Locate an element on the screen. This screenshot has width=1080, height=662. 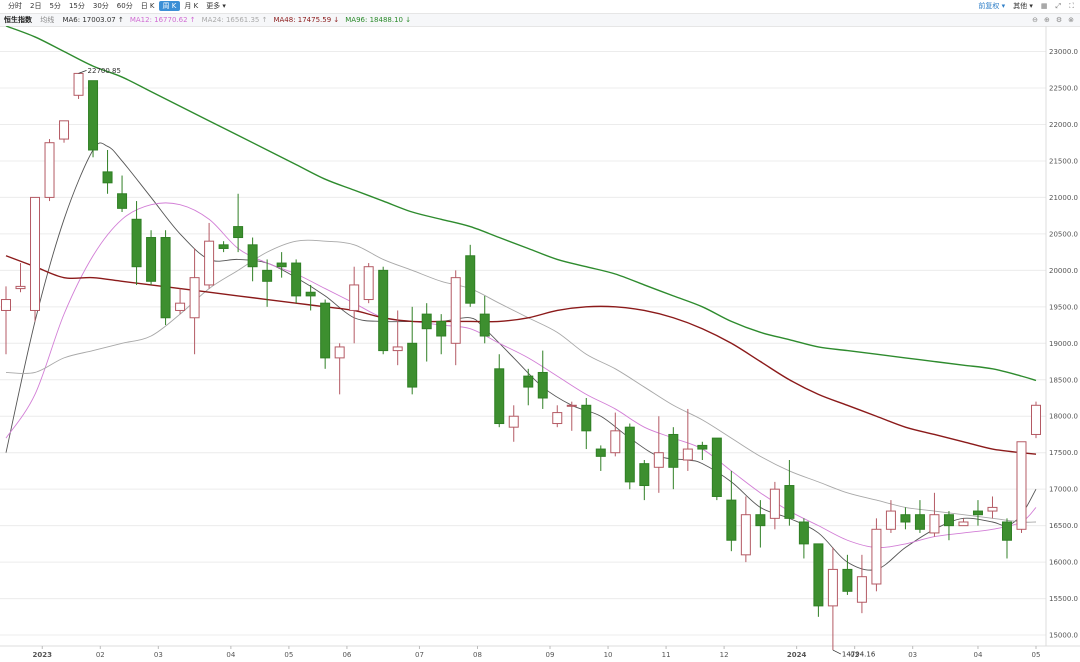
fullscreen-icon: ⛶ is located at coordinates (1071, 6).